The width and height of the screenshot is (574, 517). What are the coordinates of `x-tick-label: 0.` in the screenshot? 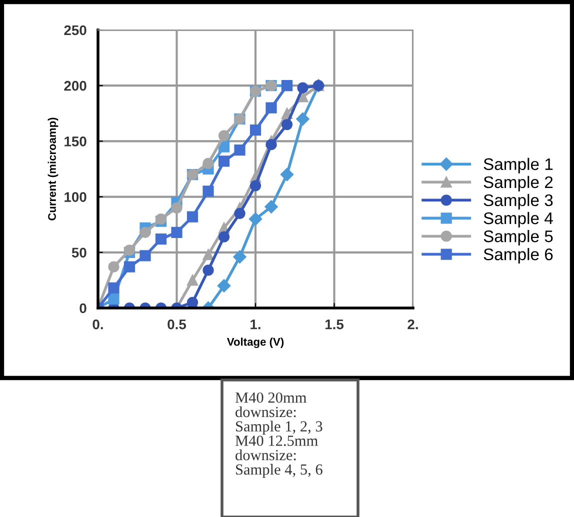 It's located at (97, 324).